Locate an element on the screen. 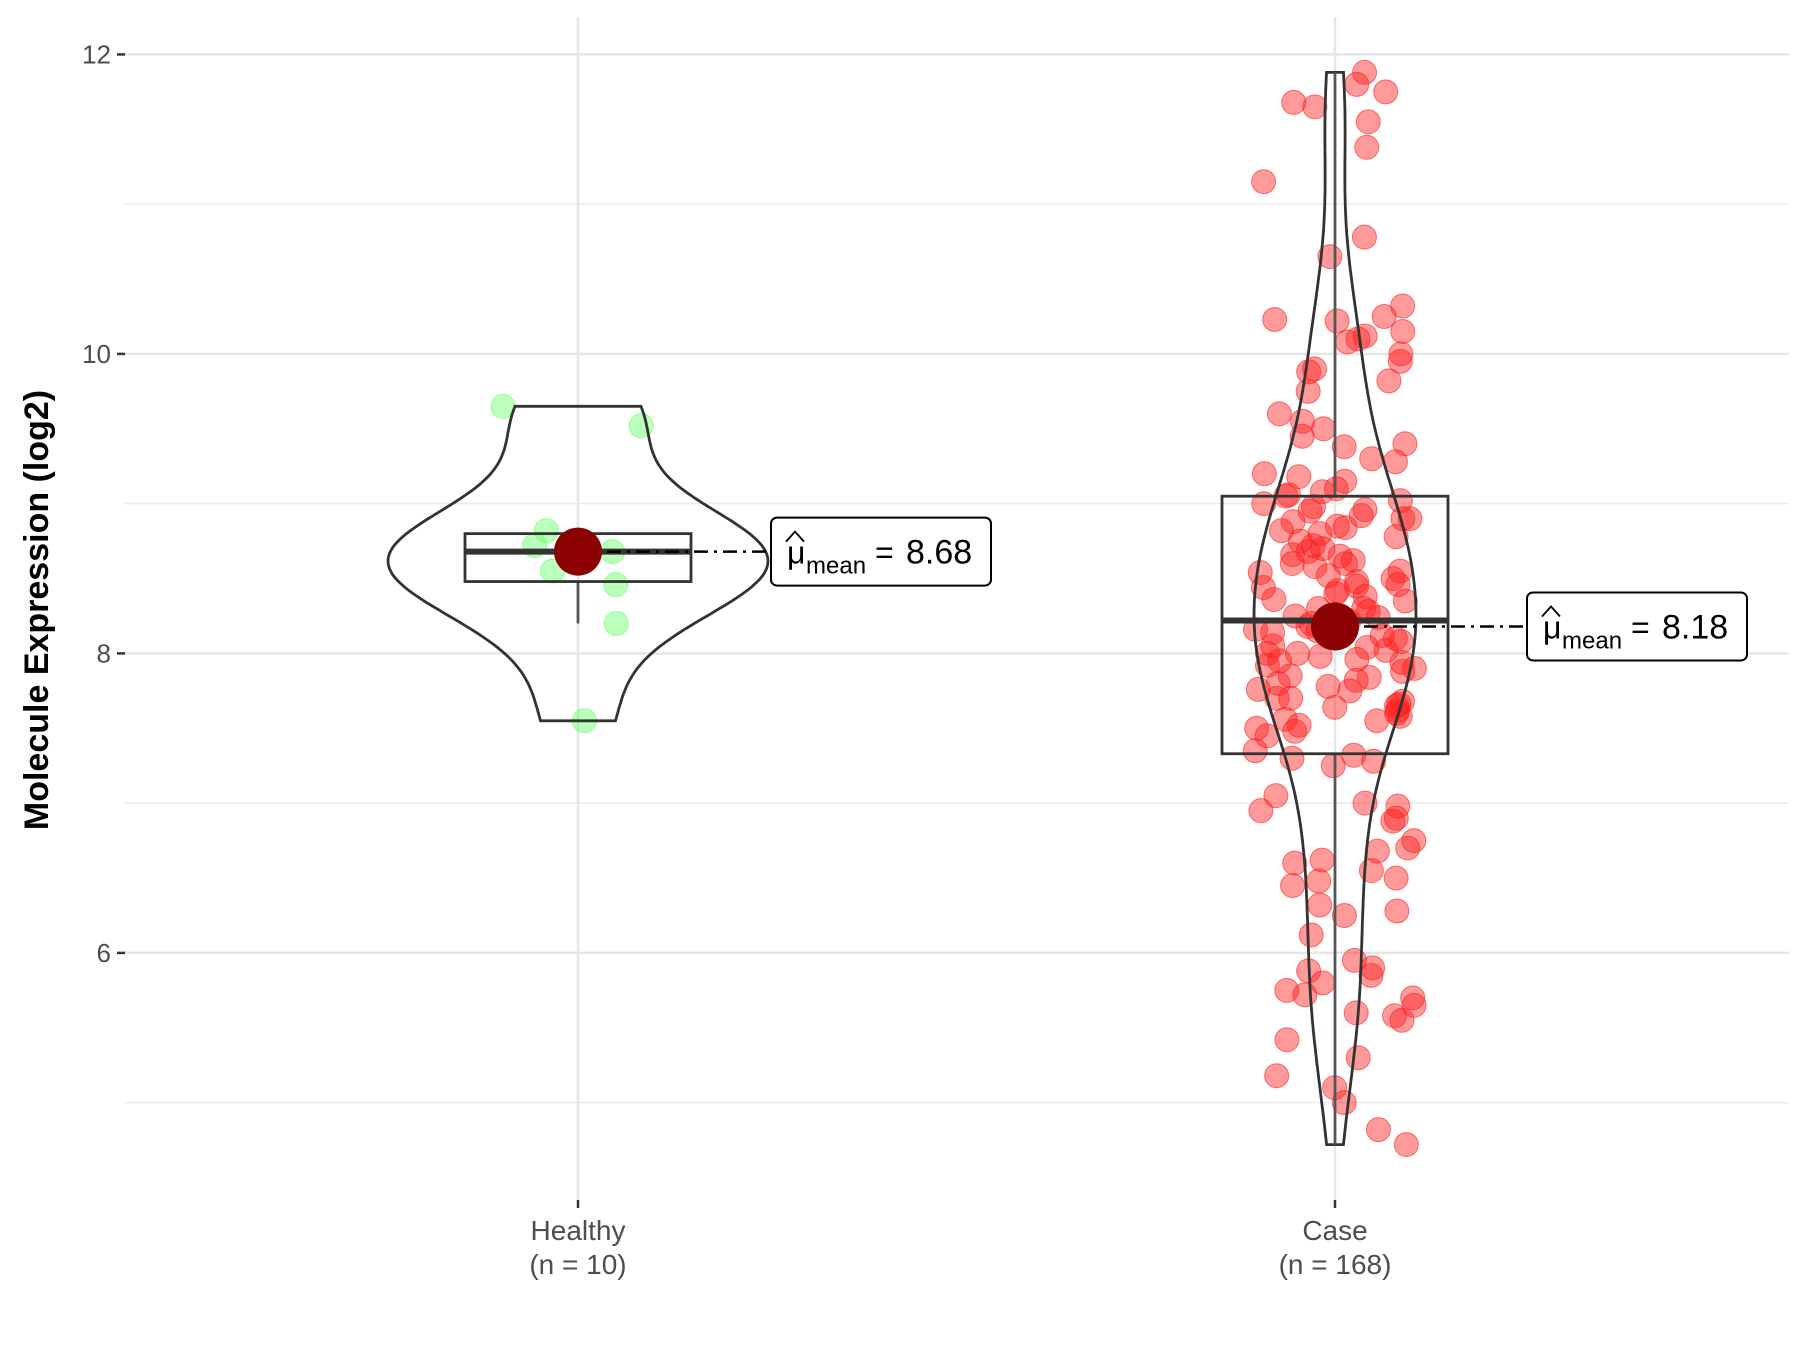 This screenshot has width=1800, height=1355. mean-value-label: 8.18 is located at coordinates (1695, 627).